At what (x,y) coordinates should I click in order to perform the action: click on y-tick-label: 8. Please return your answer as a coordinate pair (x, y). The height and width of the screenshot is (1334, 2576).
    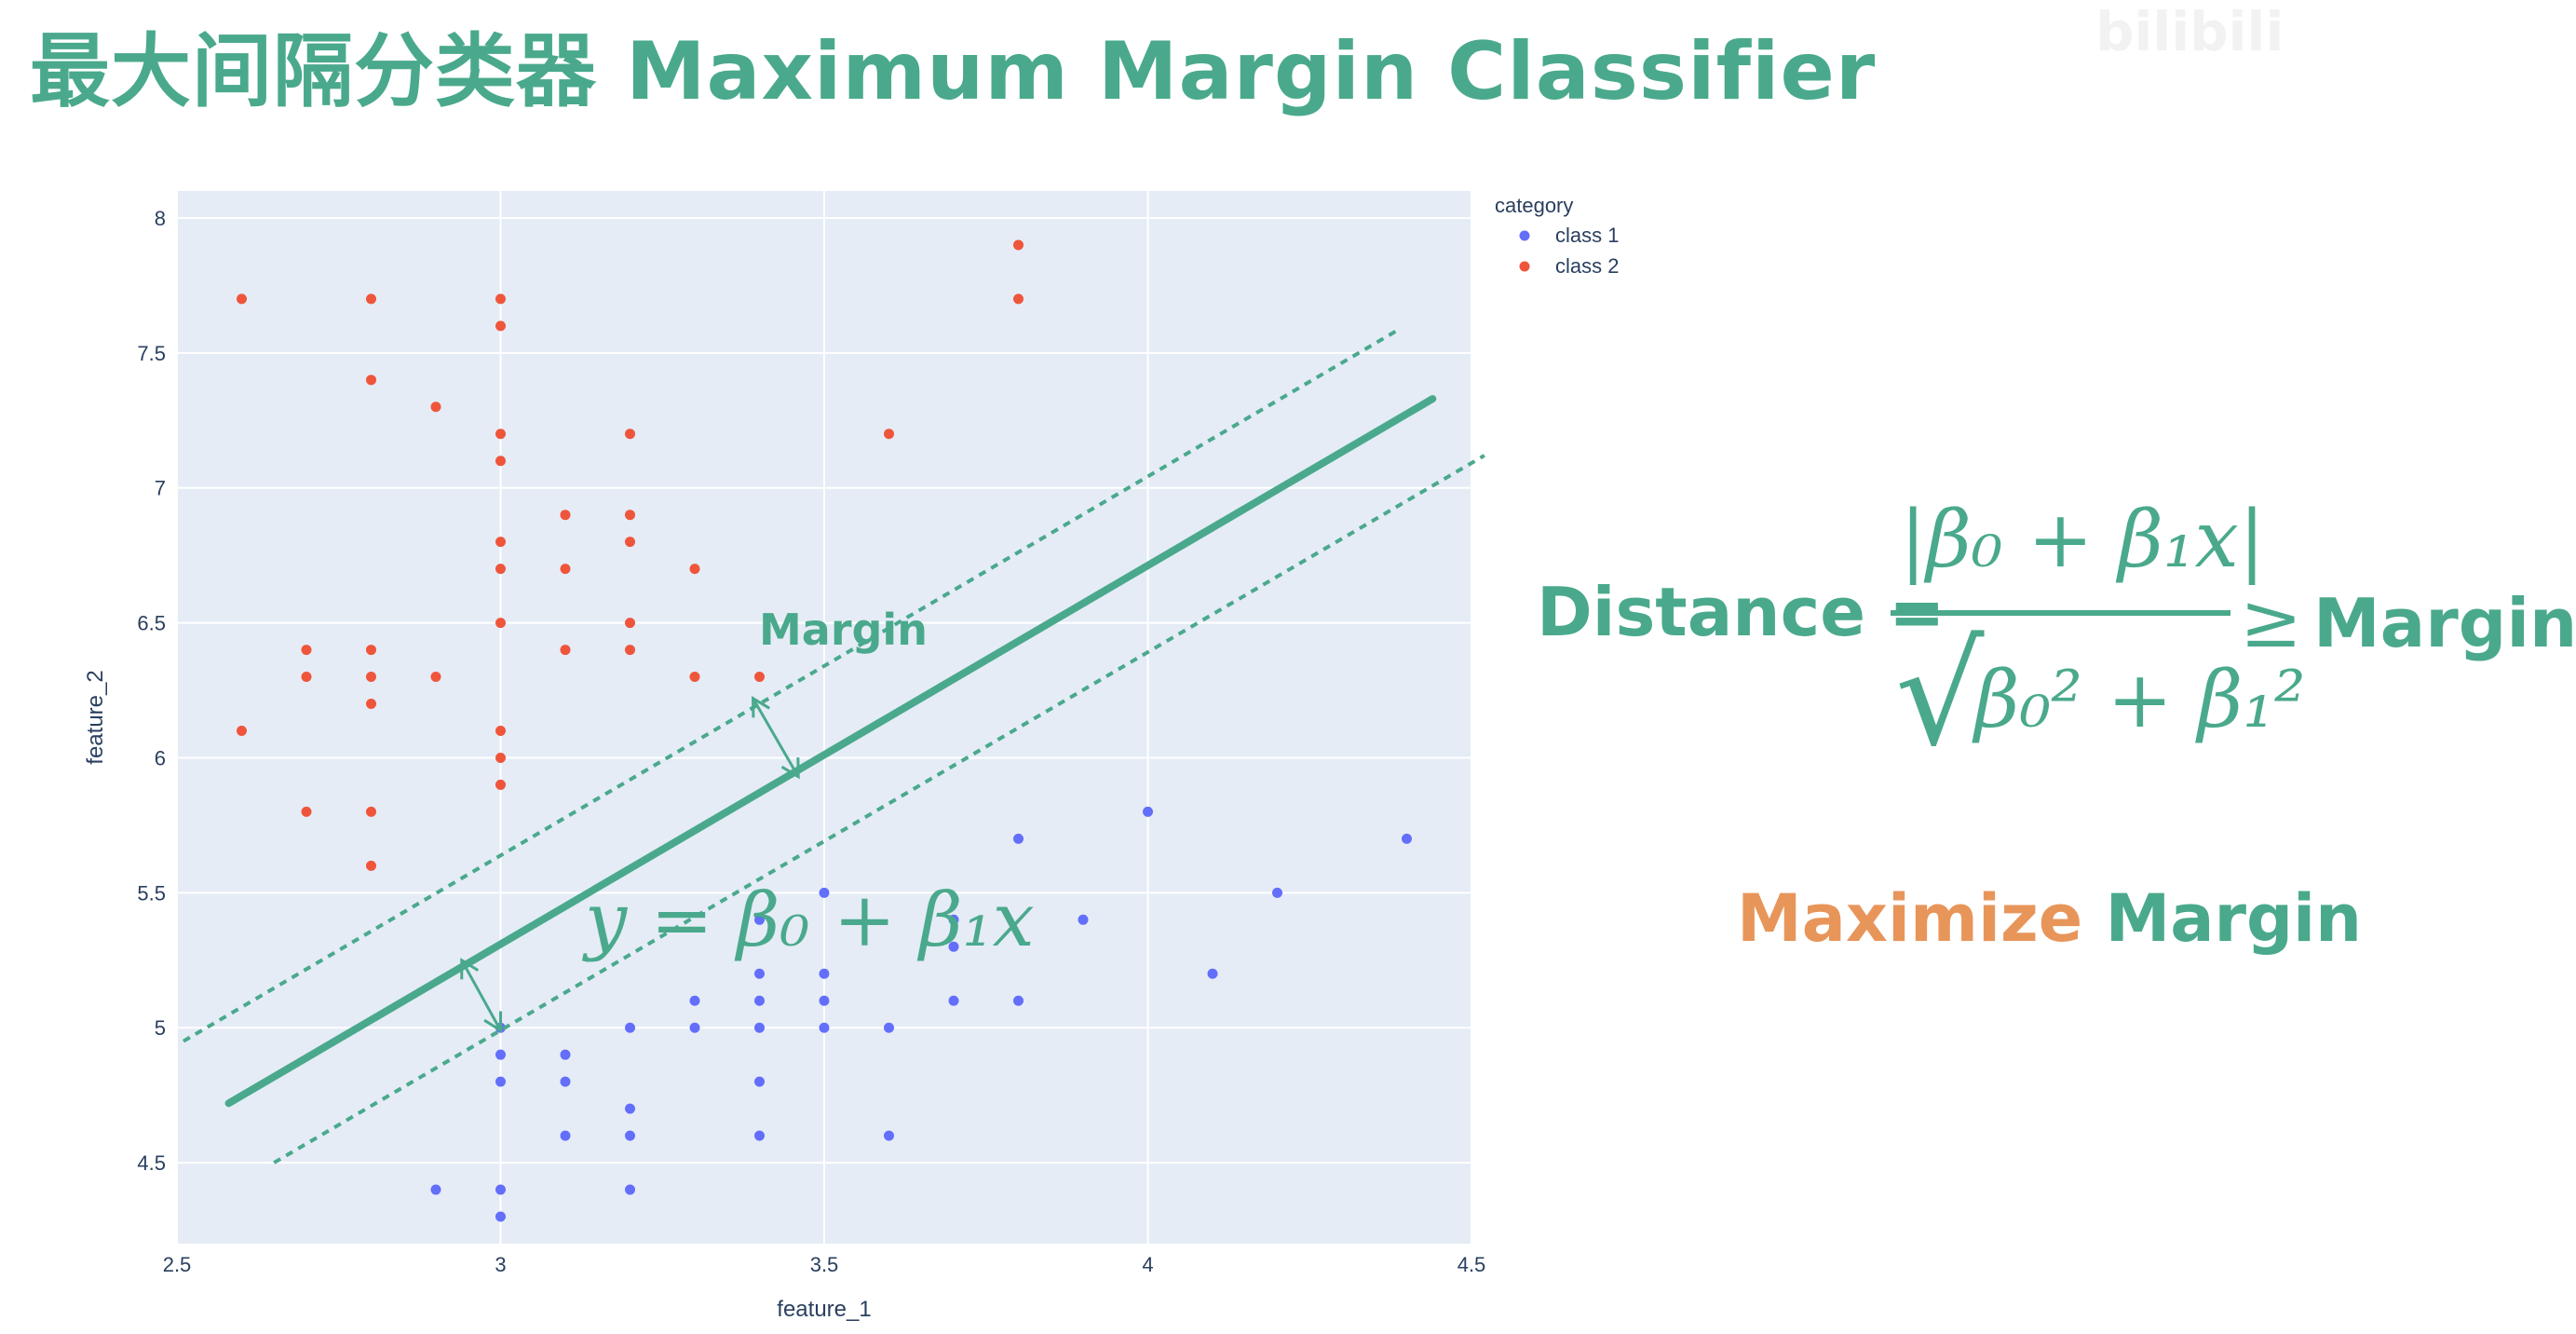
    Looking at the image, I should click on (160, 218).